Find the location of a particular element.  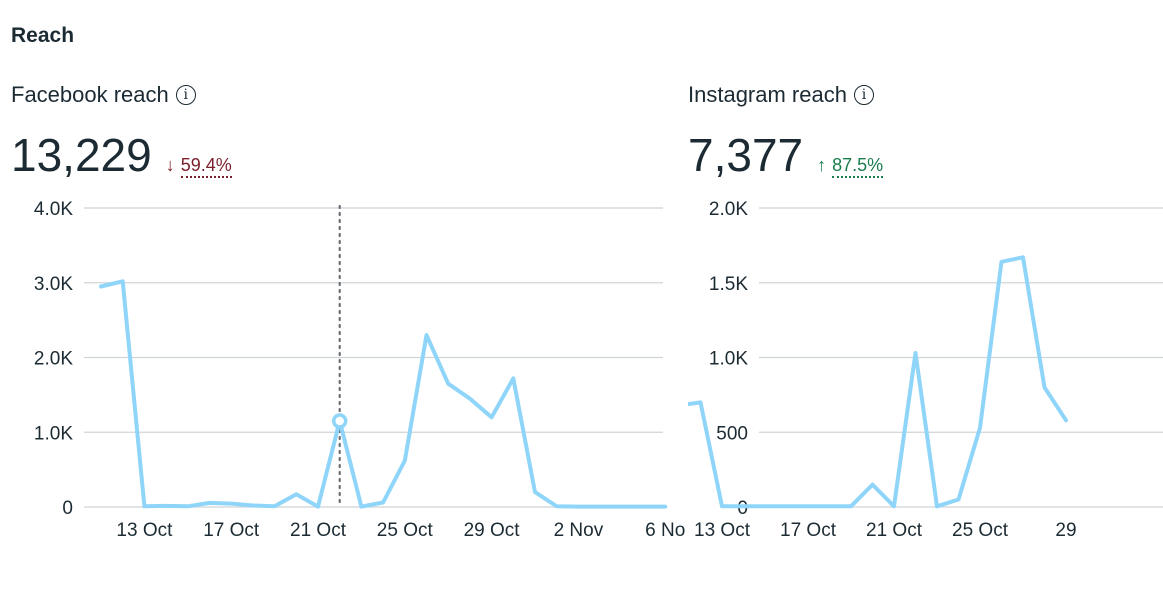

facebook-y-tick-label: 3.0K is located at coordinates (53, 284).